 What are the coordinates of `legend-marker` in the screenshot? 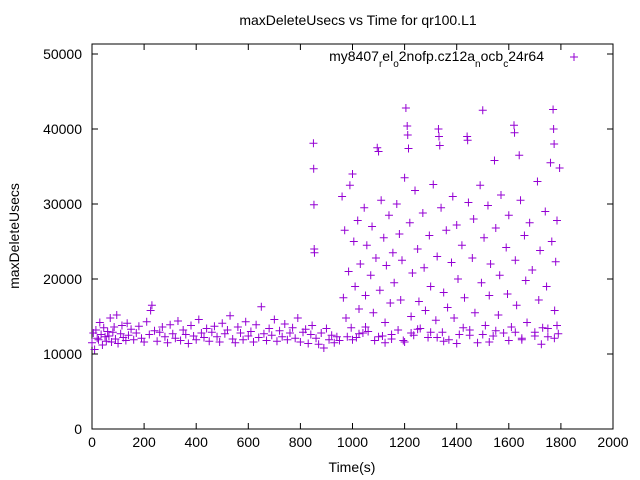 It's located at (574, 57).